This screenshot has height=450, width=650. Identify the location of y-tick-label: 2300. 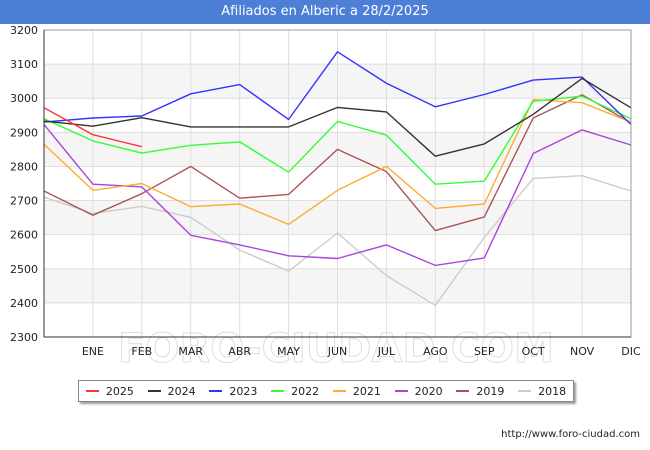
(24, 337).